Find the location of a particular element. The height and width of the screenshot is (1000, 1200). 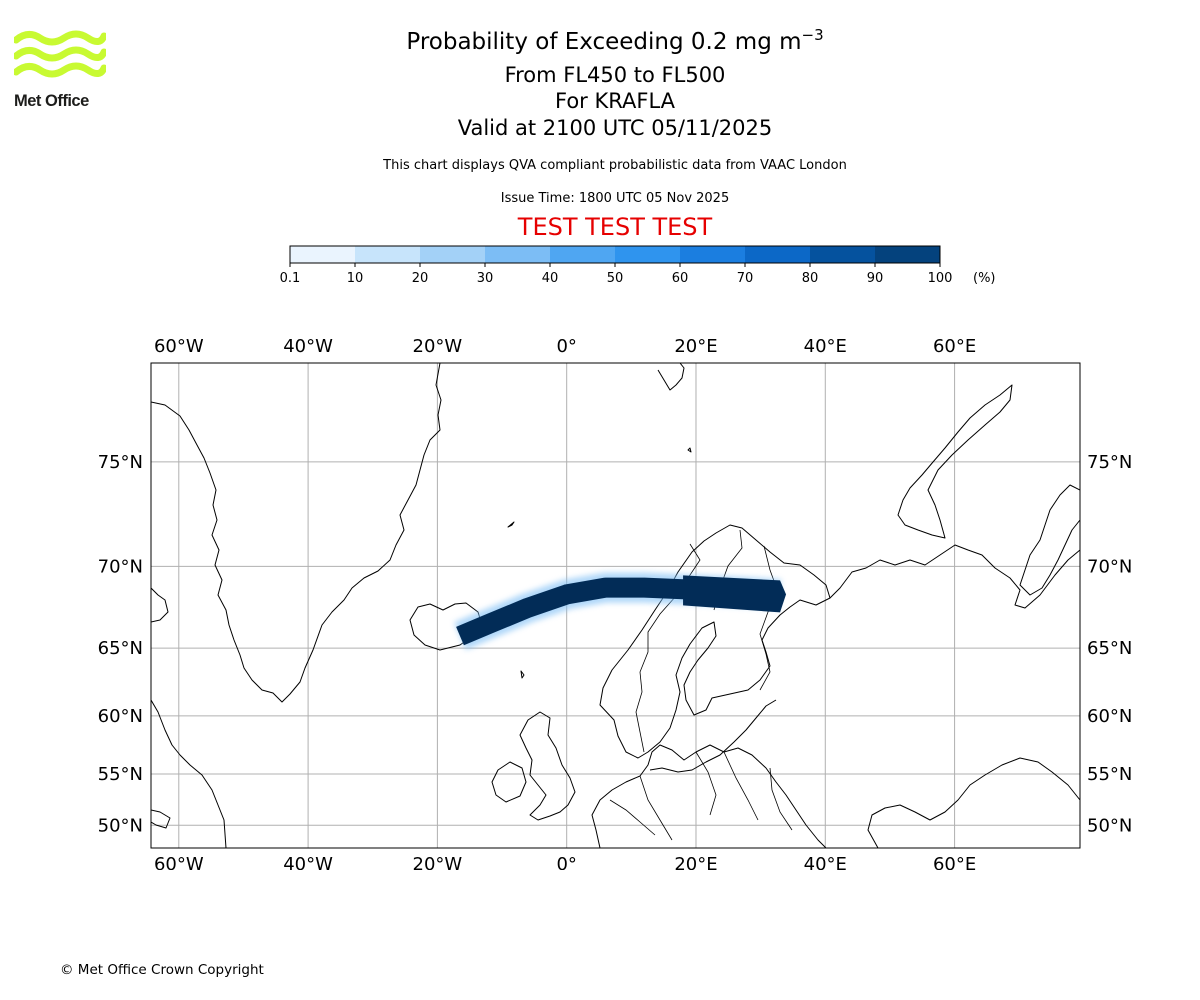

latitude-label-right: 65°N is located at coordinates (1109, 648).